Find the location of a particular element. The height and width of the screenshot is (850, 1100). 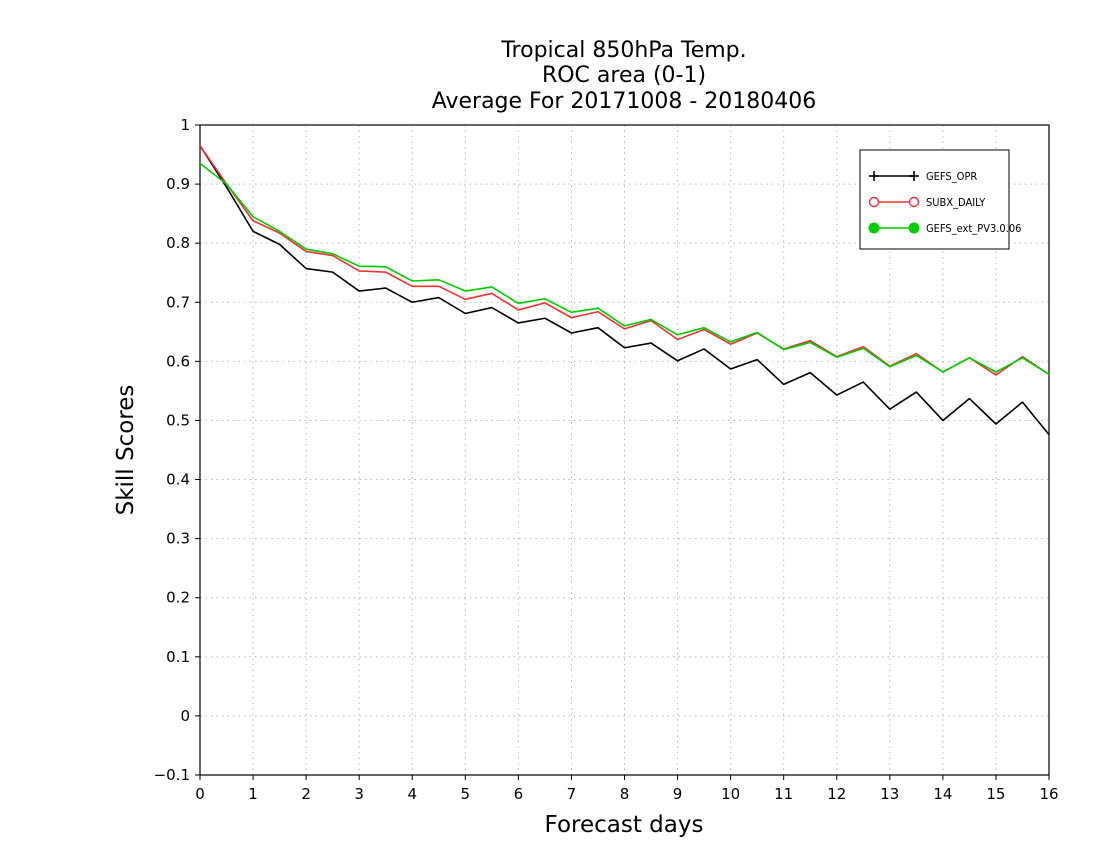

y-tick-label: 0.6 is located at coordinates (178, 361).